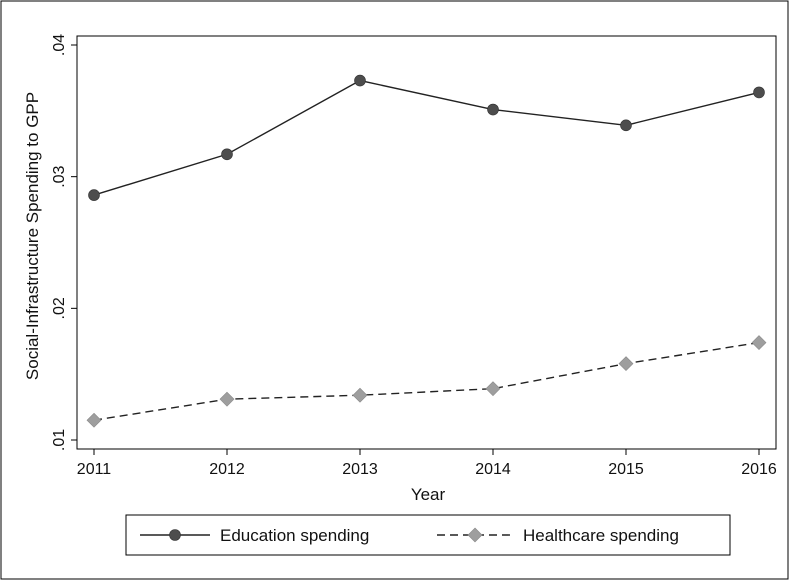 The image size is (789, 580). Describe the element at coordinates (626, 469) in the screenshot. I see `x-tick-label: 2015` at that location.